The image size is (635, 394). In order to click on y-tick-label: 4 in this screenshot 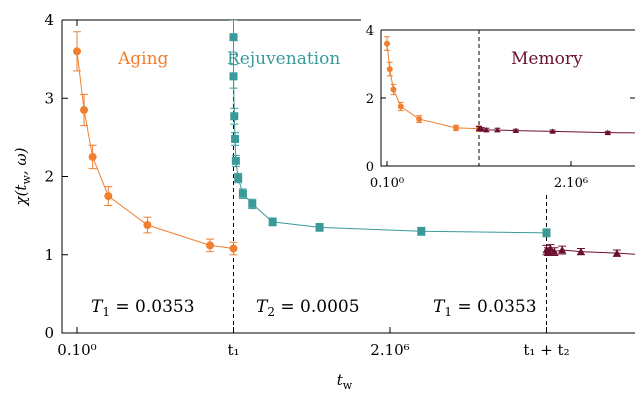, I will do `click(49, 20)`.